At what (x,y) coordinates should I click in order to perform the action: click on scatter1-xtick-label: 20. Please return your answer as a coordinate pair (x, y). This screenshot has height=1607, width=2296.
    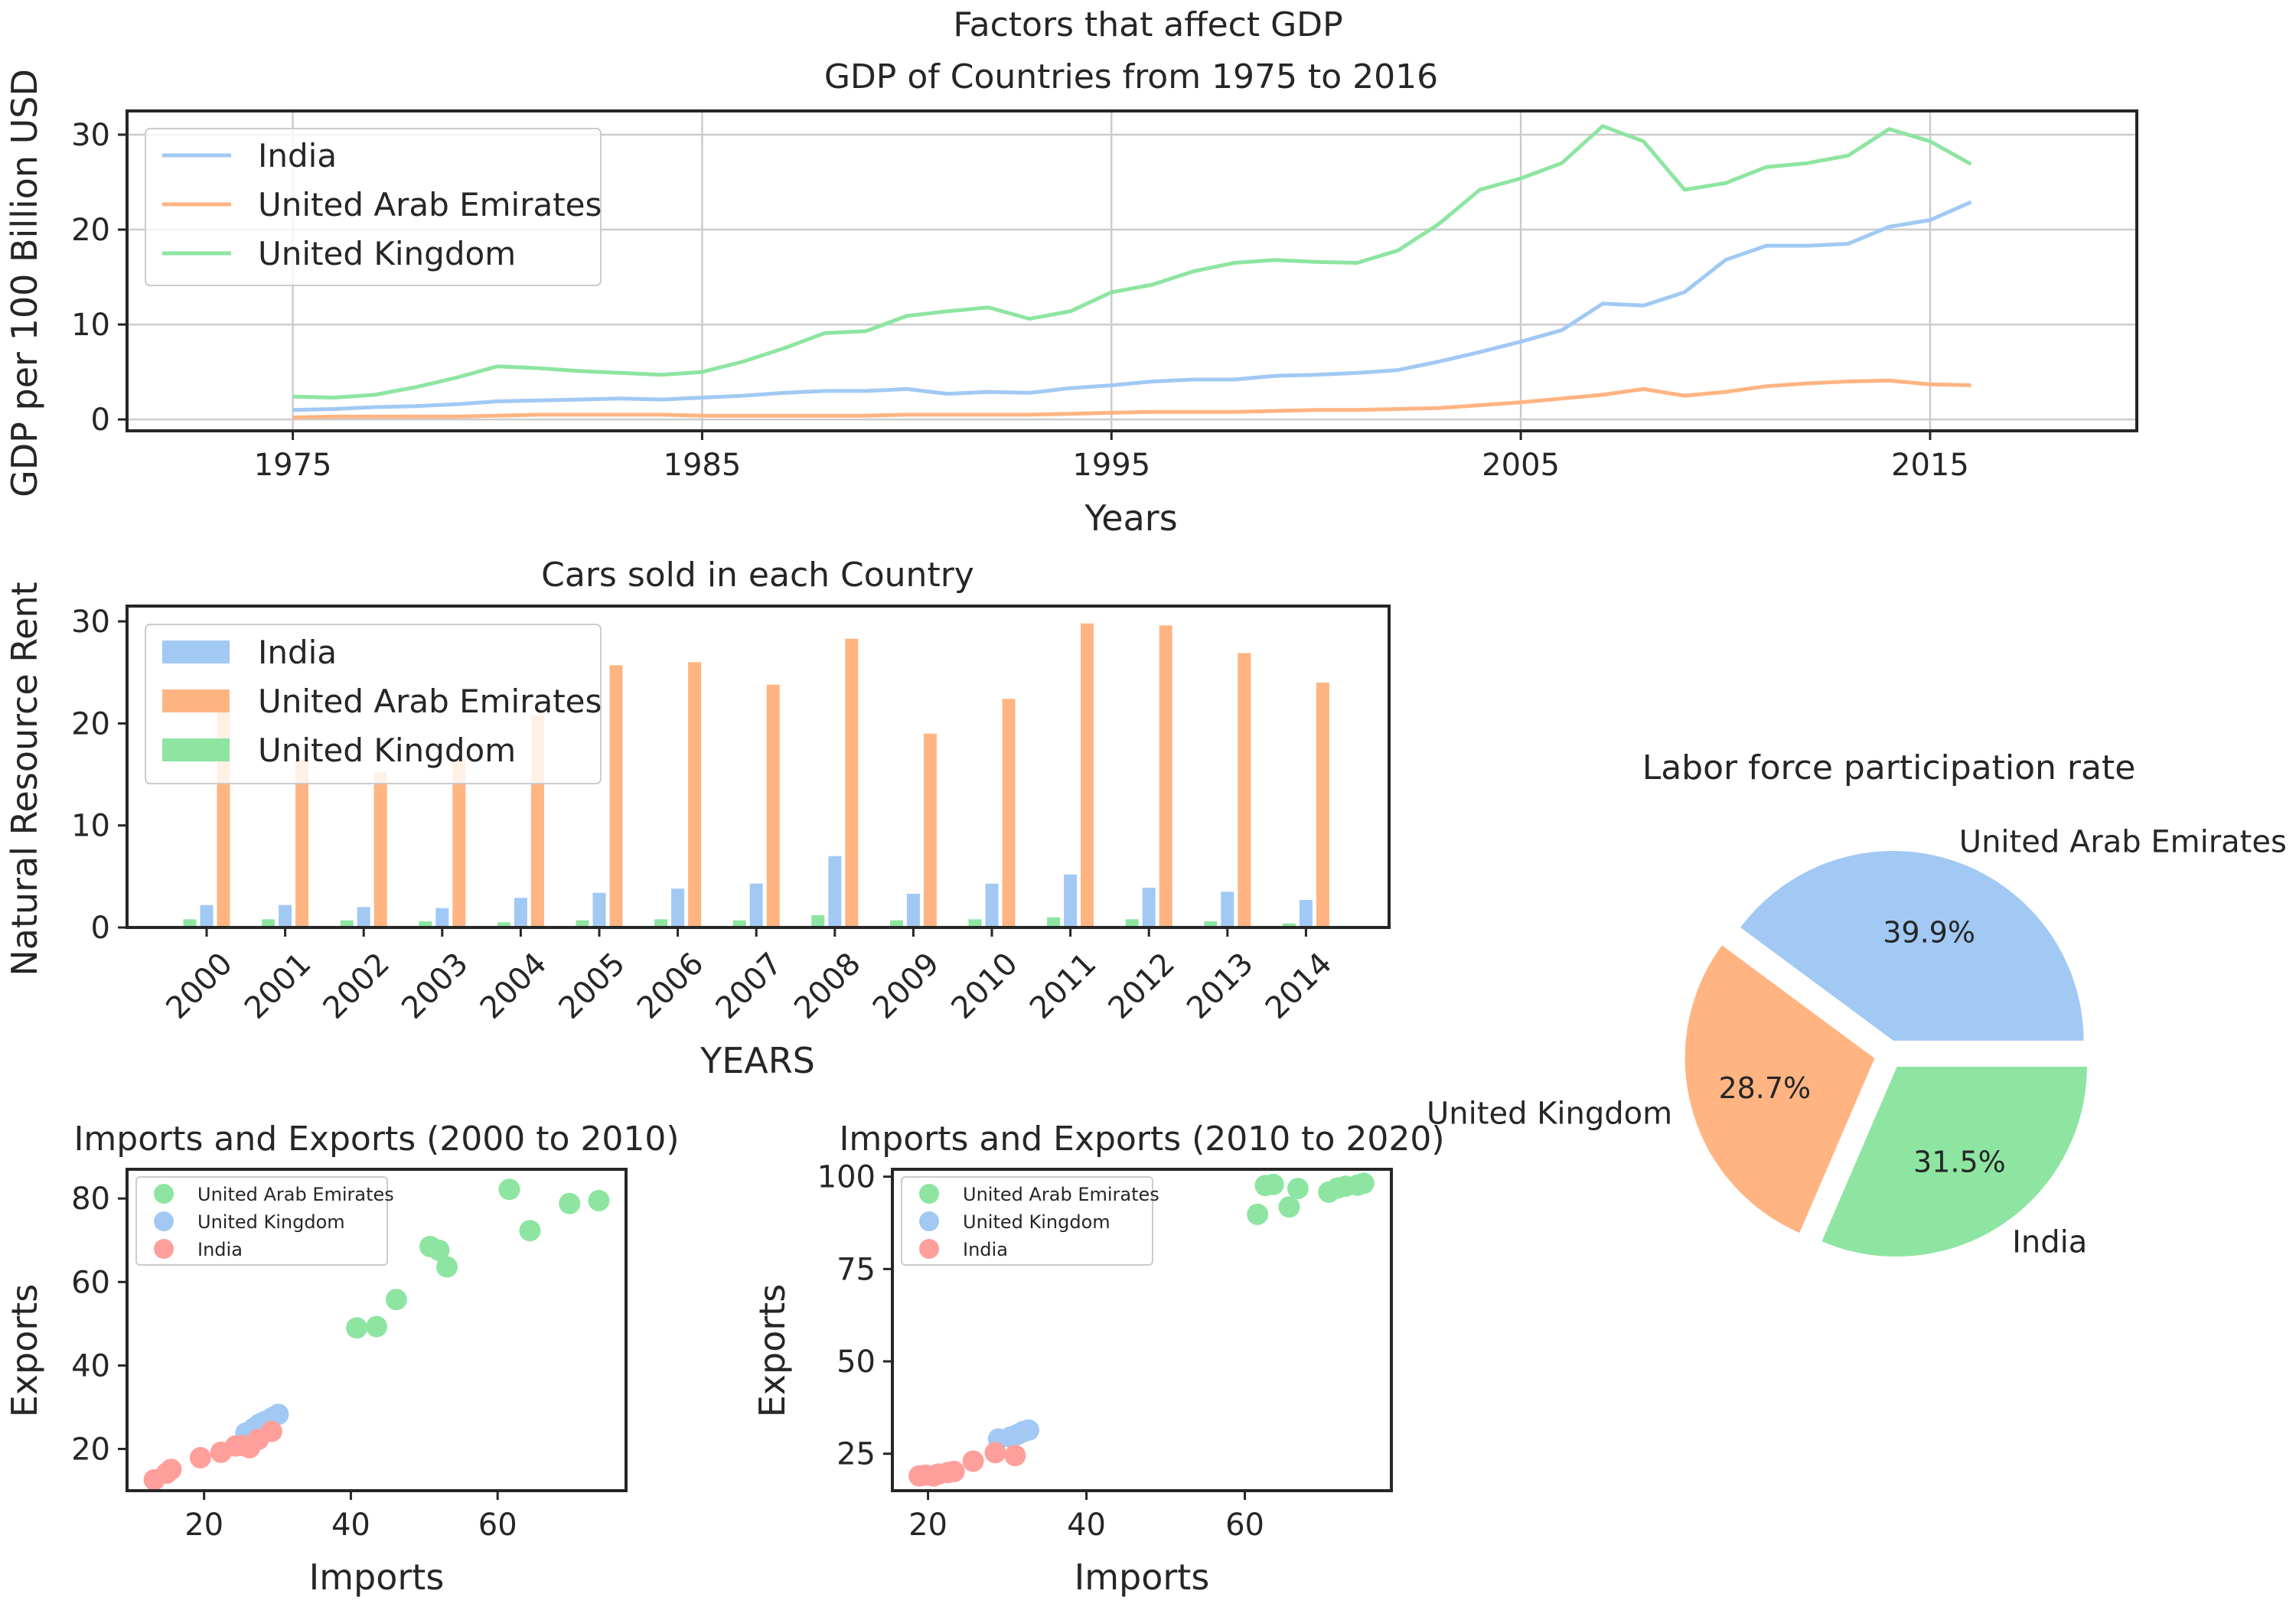
    Looking at the image, I should click on (203, 1526).